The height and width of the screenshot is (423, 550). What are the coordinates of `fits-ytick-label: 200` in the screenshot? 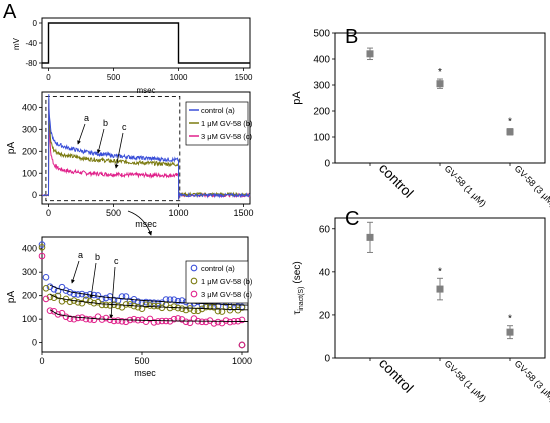 It's located at (29, 296).